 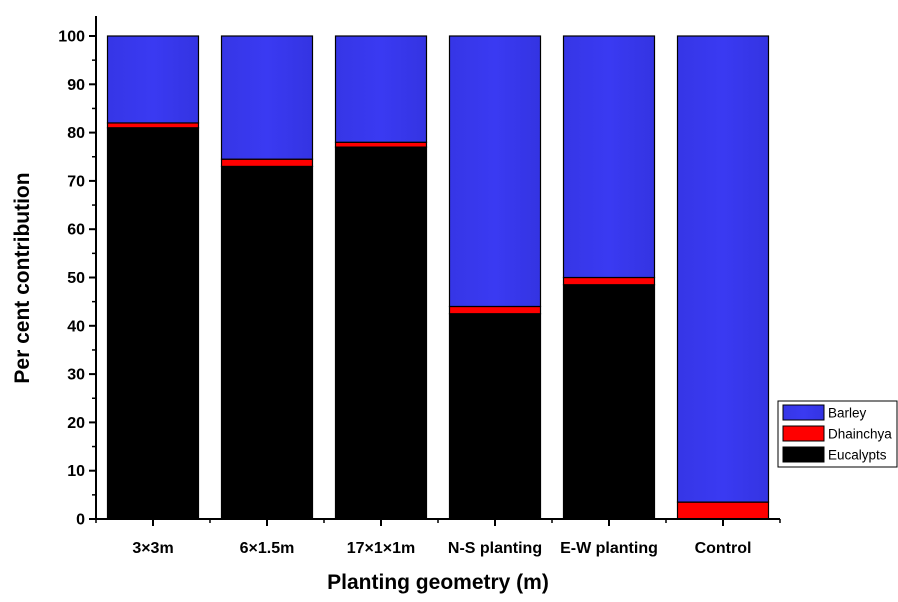 What do you see at coordinates (22, 277) in the screenshot?
I see `y-axis-title: Per cent contribution` at bounding box center [22, 277].